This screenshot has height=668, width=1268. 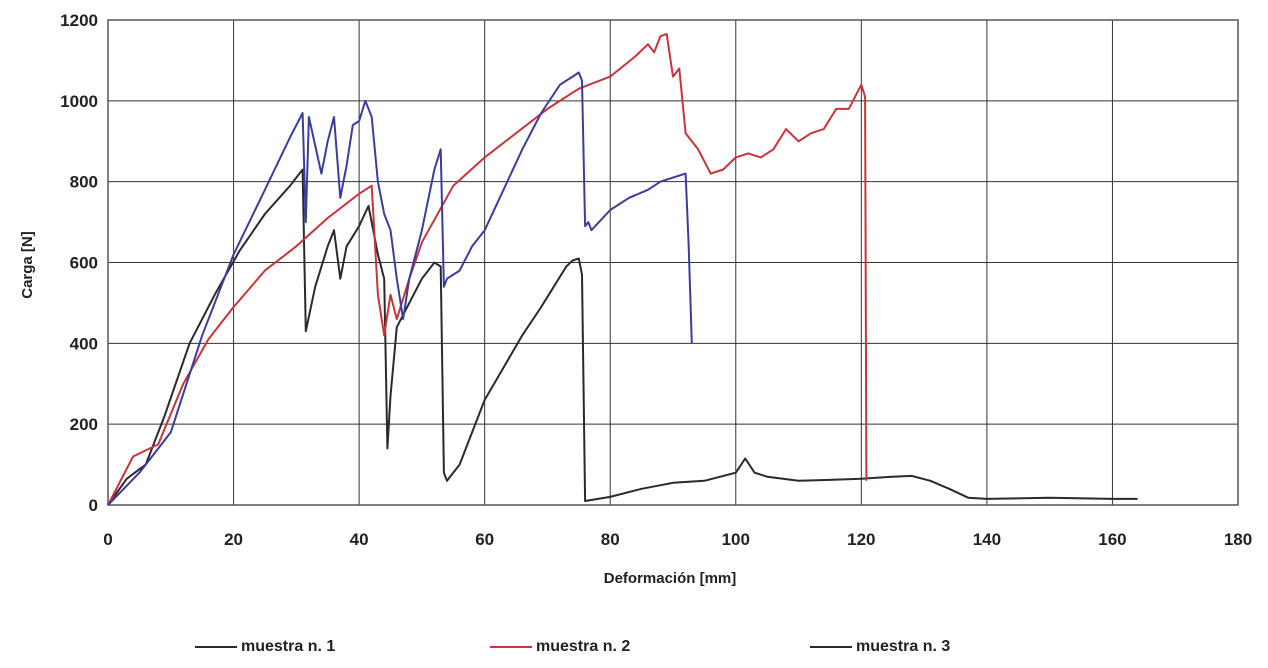 I want to click on legend-item-muestra-3: muestra n. 3, so click(x=880, y=647).